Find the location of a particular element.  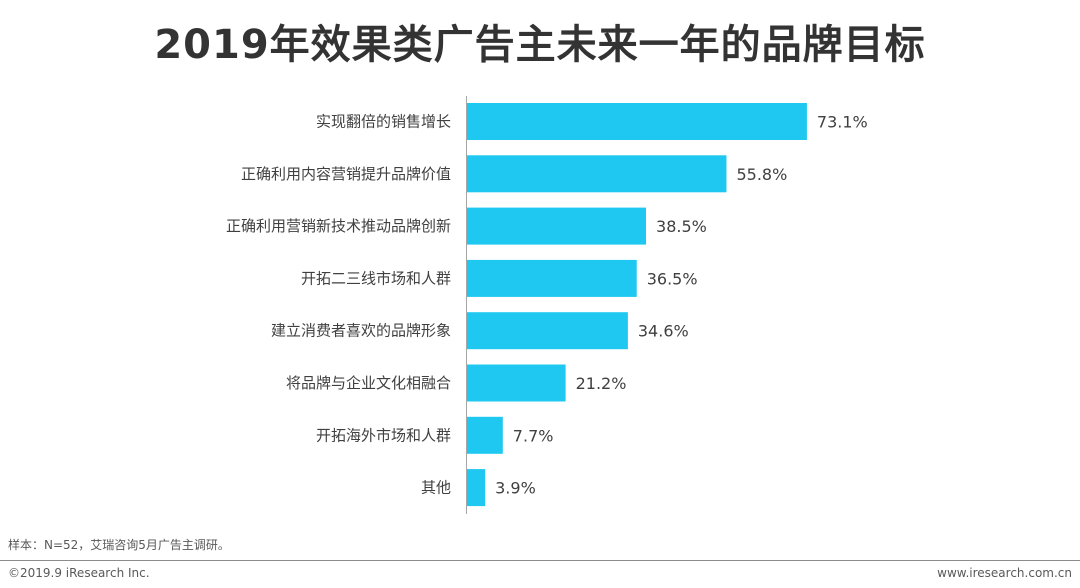

value-label-1: 73.1% is located at coordinates (842, 122).